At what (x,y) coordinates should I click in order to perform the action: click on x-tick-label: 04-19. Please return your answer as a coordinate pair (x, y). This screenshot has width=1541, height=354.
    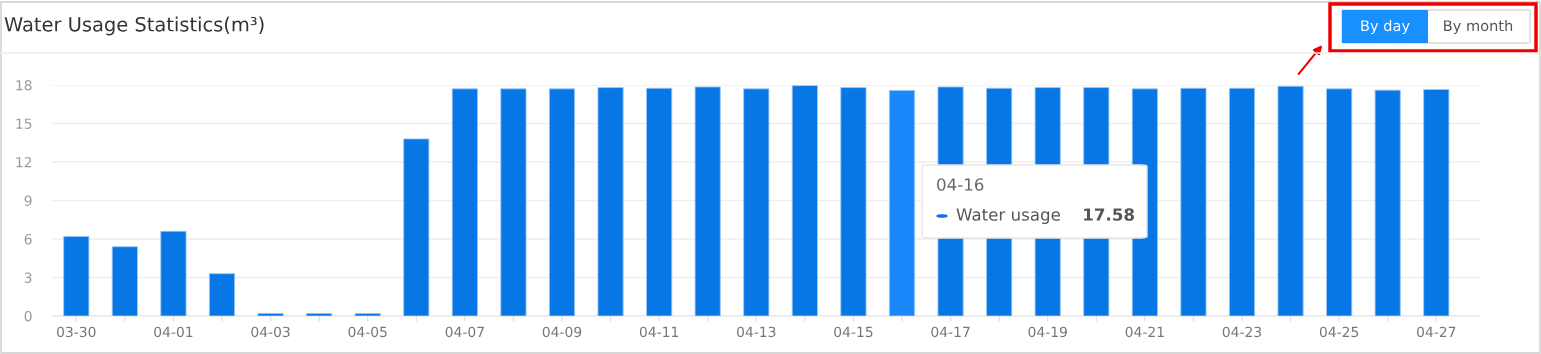
    Looking at the image, I should click on (1047, 332).